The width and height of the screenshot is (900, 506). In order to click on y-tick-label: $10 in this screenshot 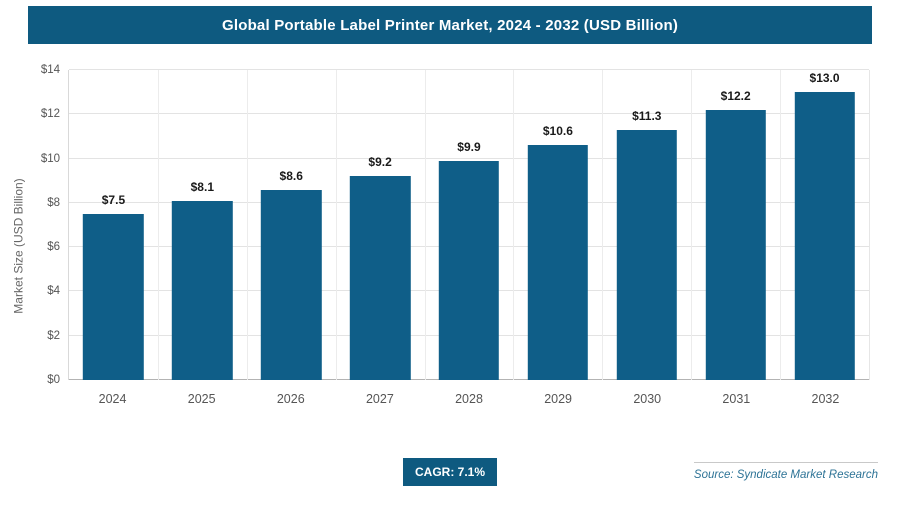, I will do `click(50, 158)`.